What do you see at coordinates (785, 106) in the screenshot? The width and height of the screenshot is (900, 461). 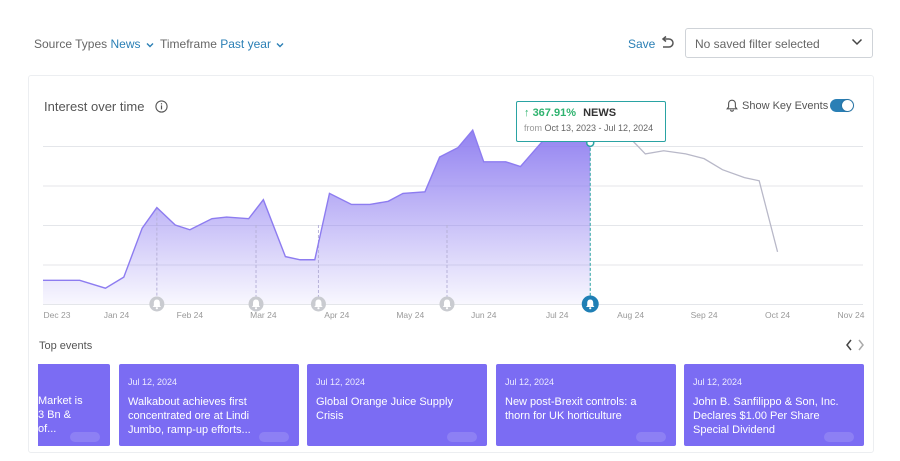 I see `show-key-events-label: Show Key Events` at bounding box center [785, 106].